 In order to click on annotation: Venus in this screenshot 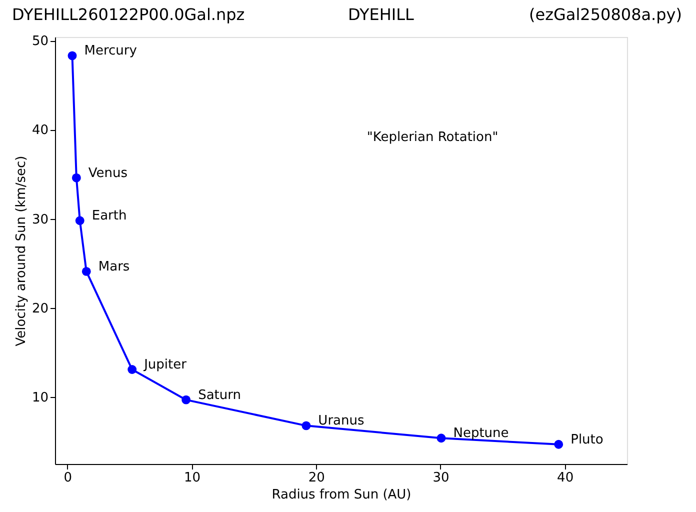, I will do `click(108, 173)`.